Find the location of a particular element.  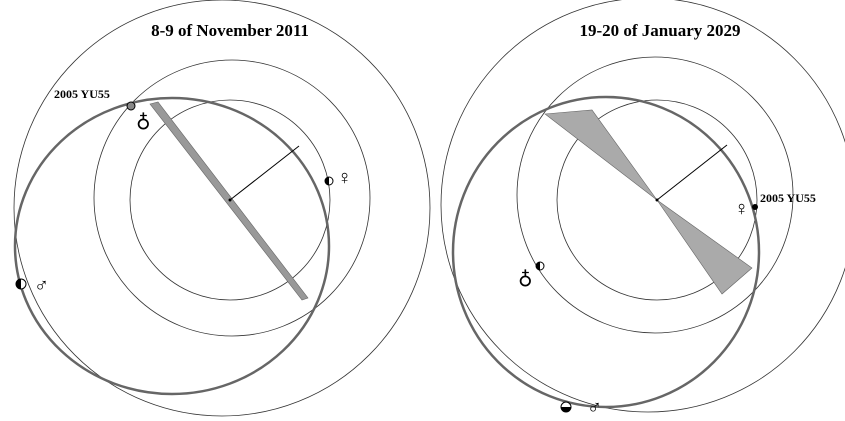

panel-title: 19-20 of January 2029 is located at coordinates (659, 30).